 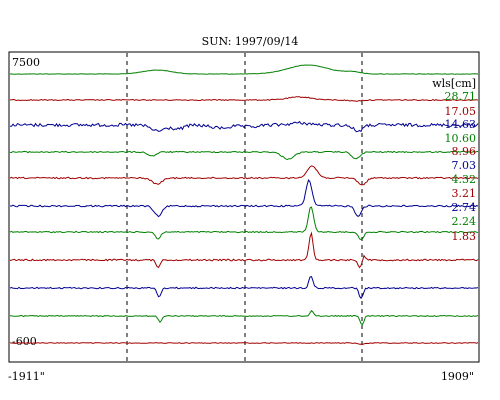 I want to click on x-right-label: 1909", so click(x=457, y=376).